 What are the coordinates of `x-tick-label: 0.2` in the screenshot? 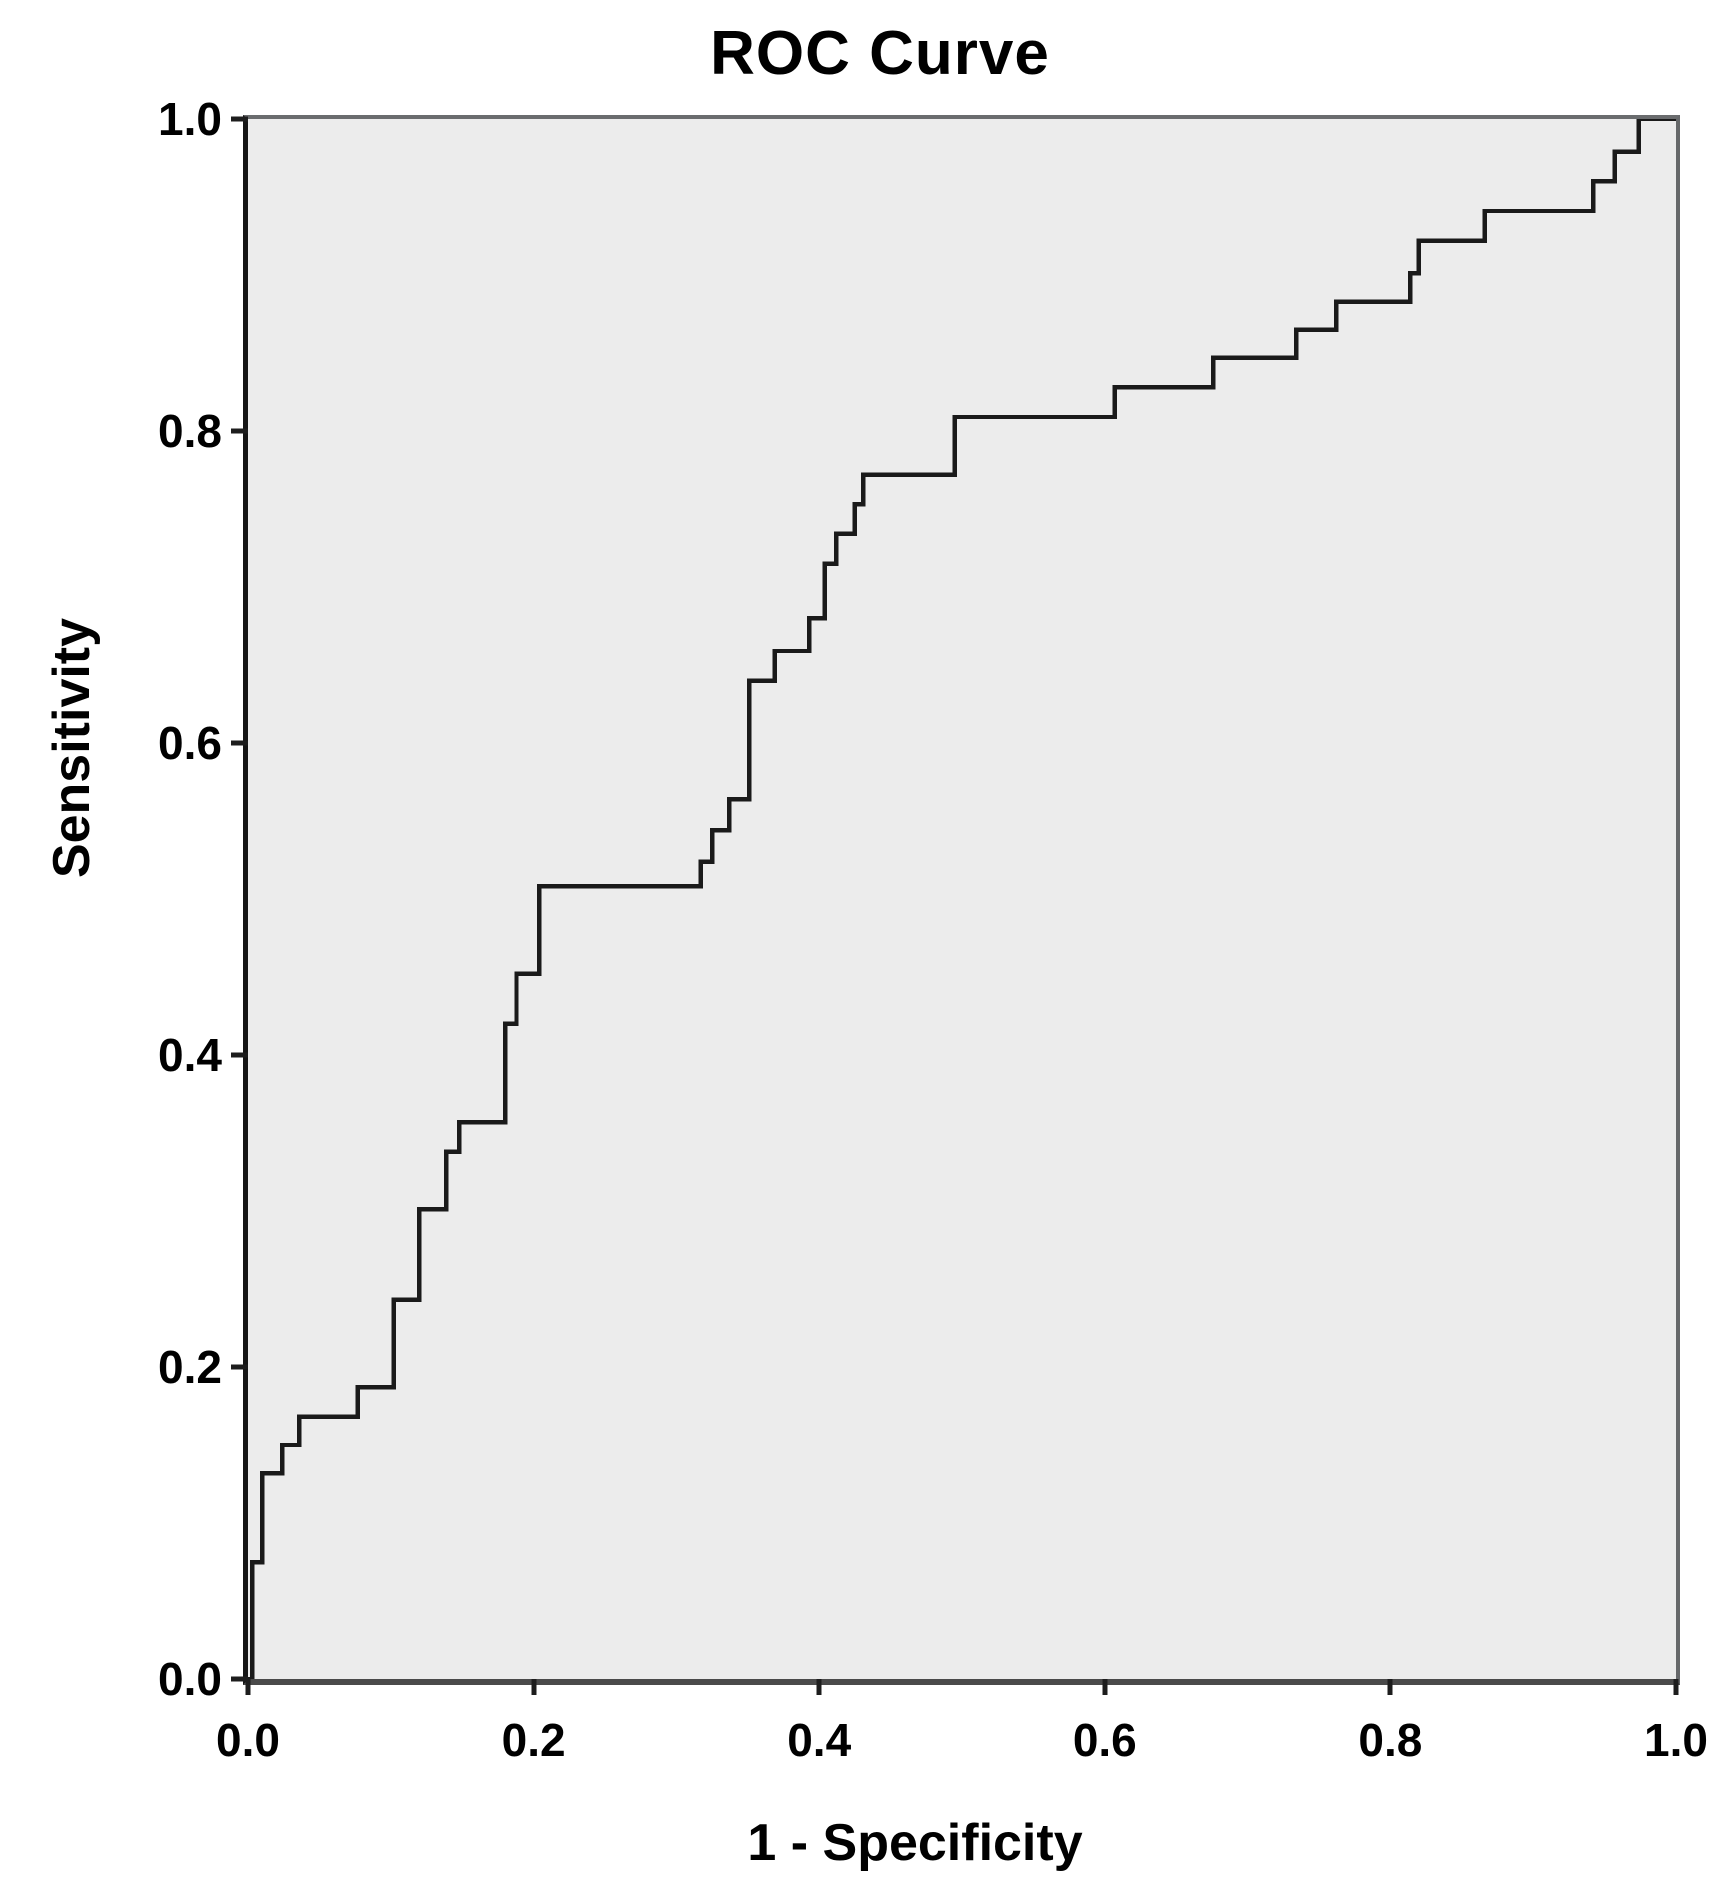 It's located at (533, 1740).